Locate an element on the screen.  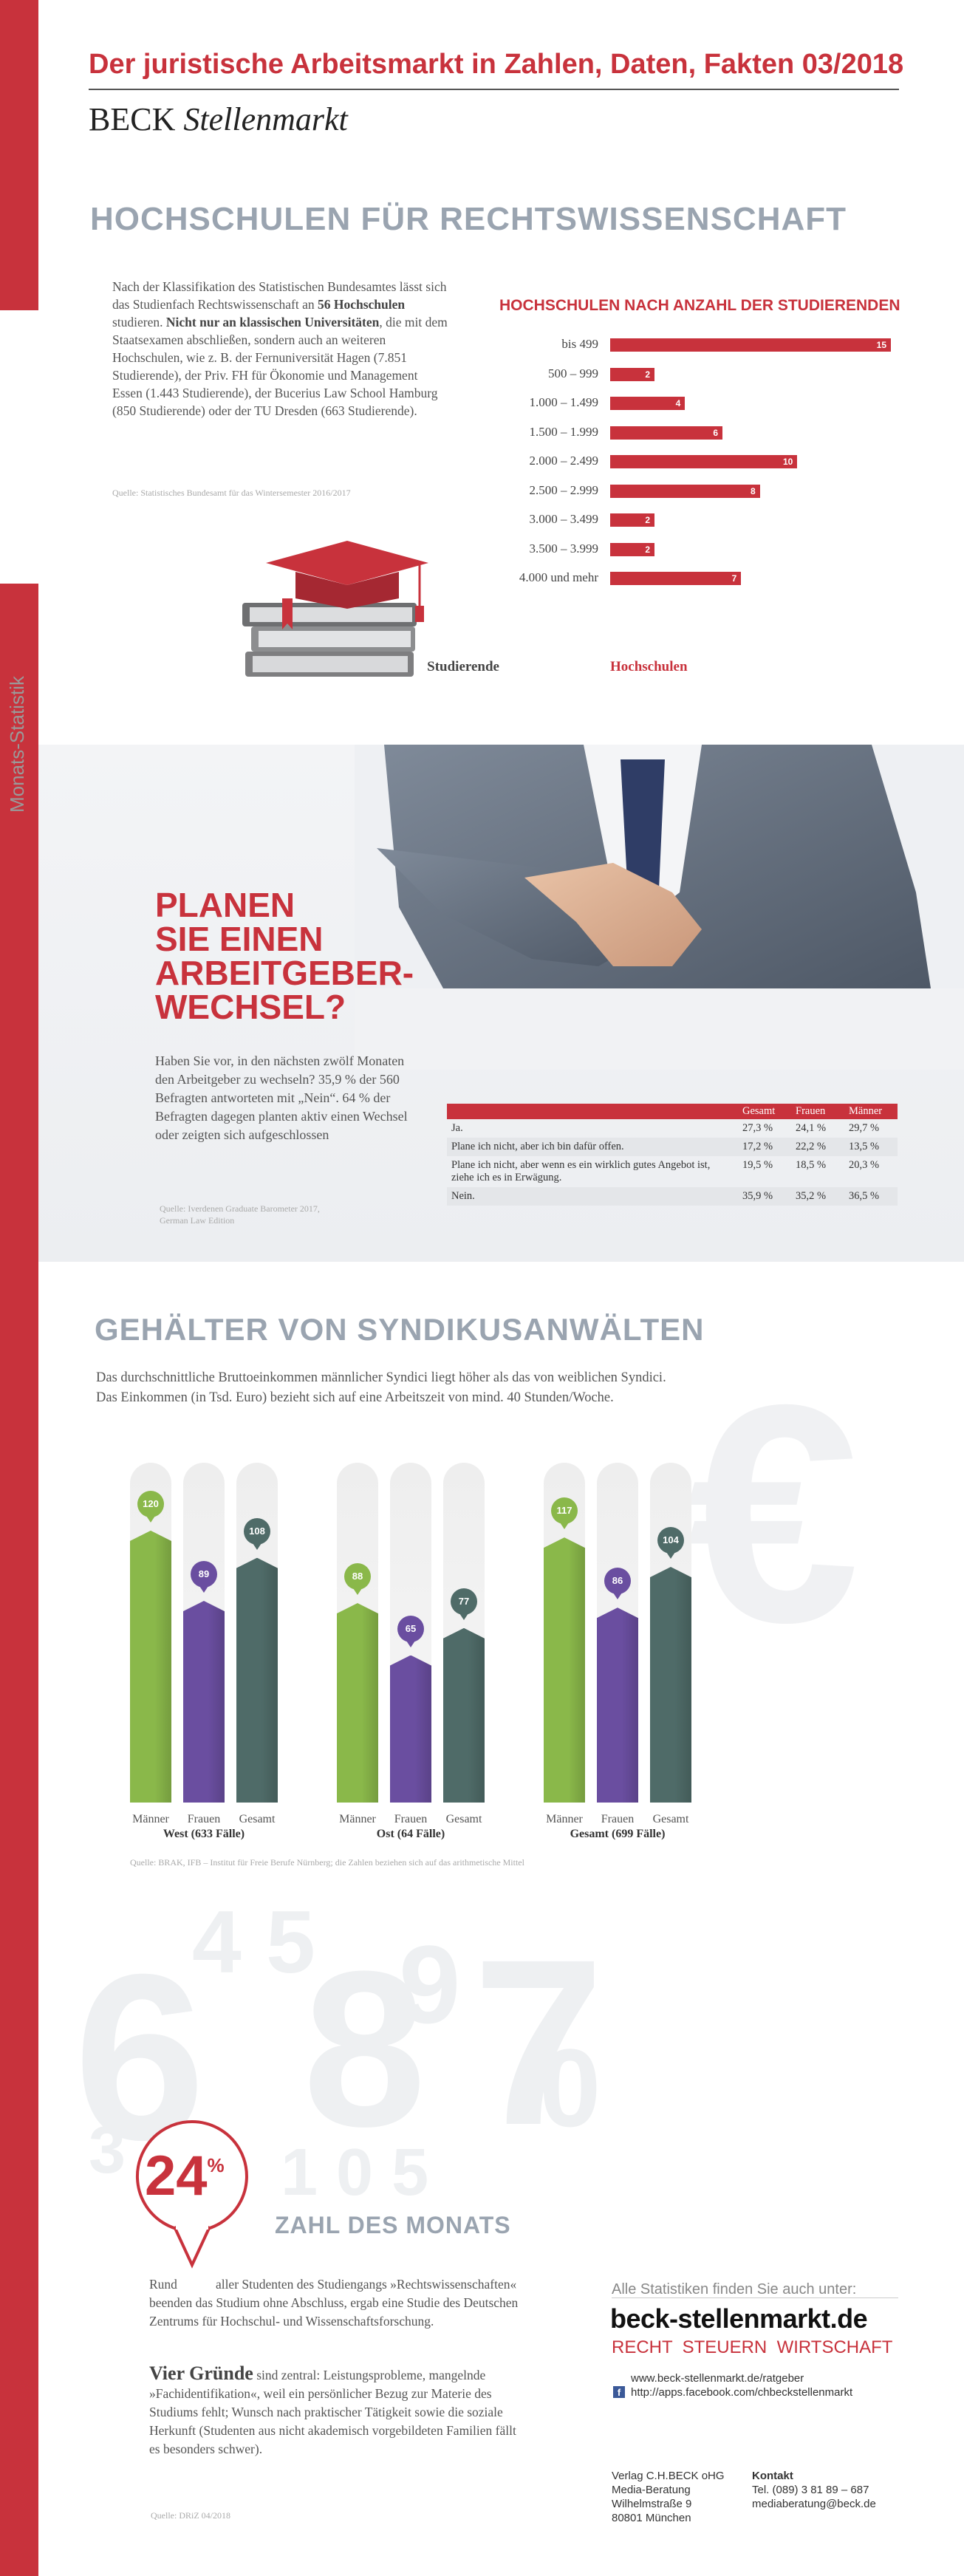
bar-category-label: 2.000 – 2.499 is located at coordinates (564, 461).